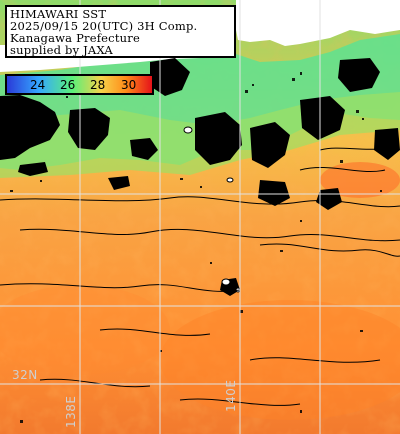  I want to click on temperature-colorbar: 24 26 28 30, so click(79, 84).